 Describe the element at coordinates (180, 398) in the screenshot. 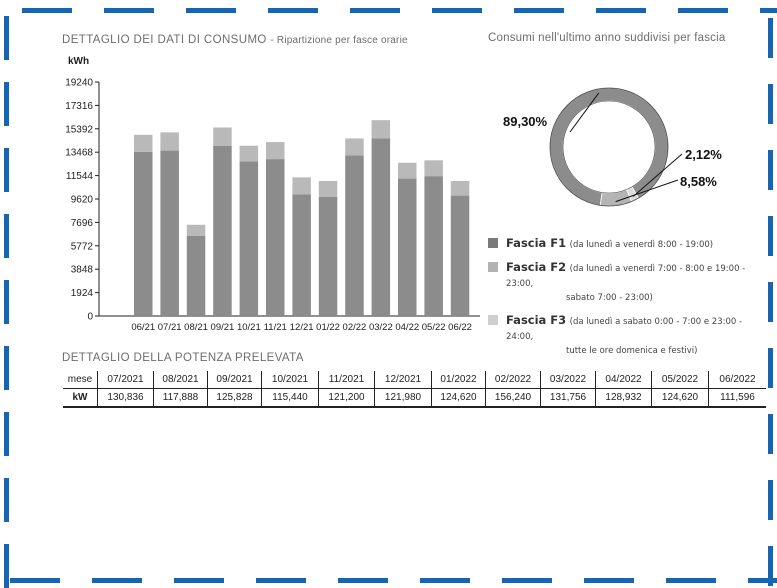

I see `power-value-cell: 117,888` at that location.